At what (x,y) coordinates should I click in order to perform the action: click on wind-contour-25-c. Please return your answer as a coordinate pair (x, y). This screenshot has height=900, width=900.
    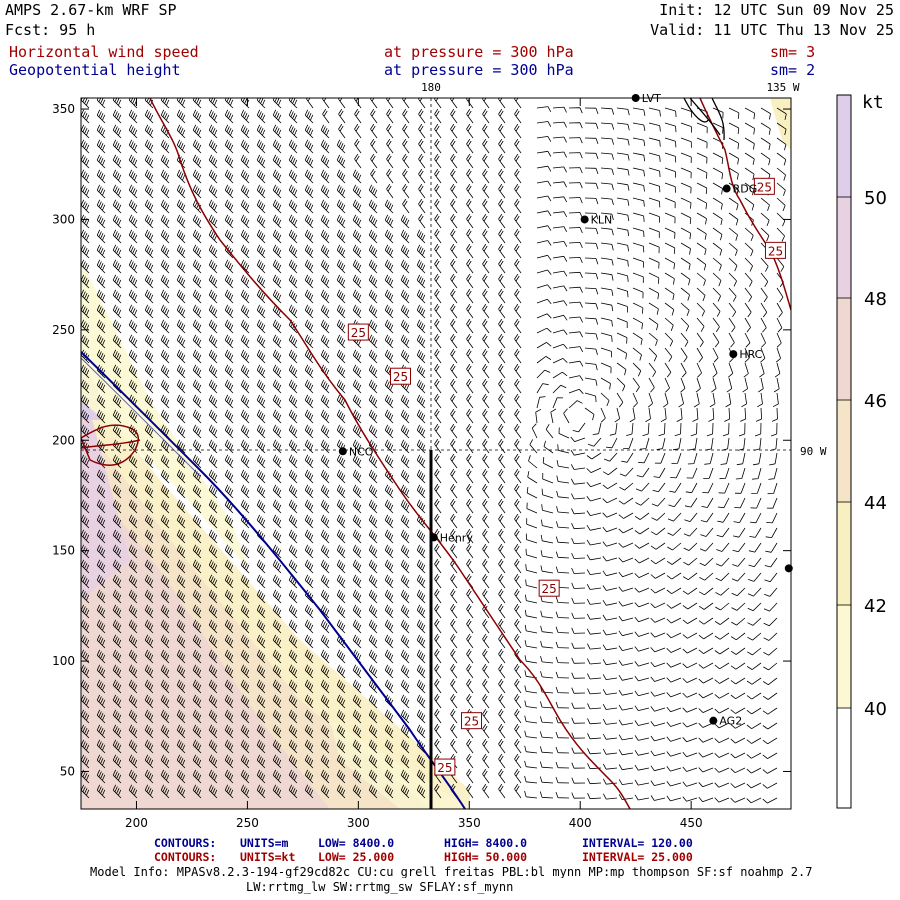
    Looking at the image, I should click on (110, 445).